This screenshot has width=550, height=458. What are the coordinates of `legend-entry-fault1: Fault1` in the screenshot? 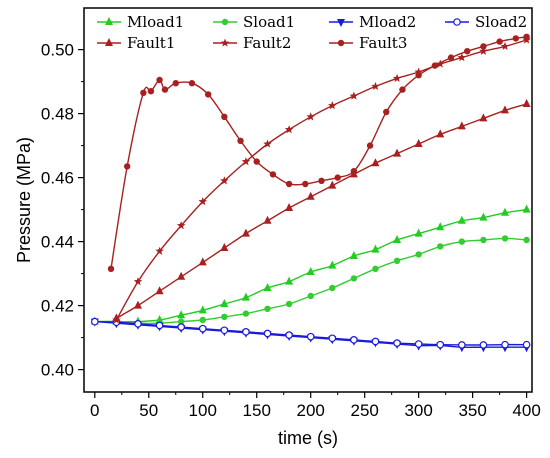 It's located at (136, 43).